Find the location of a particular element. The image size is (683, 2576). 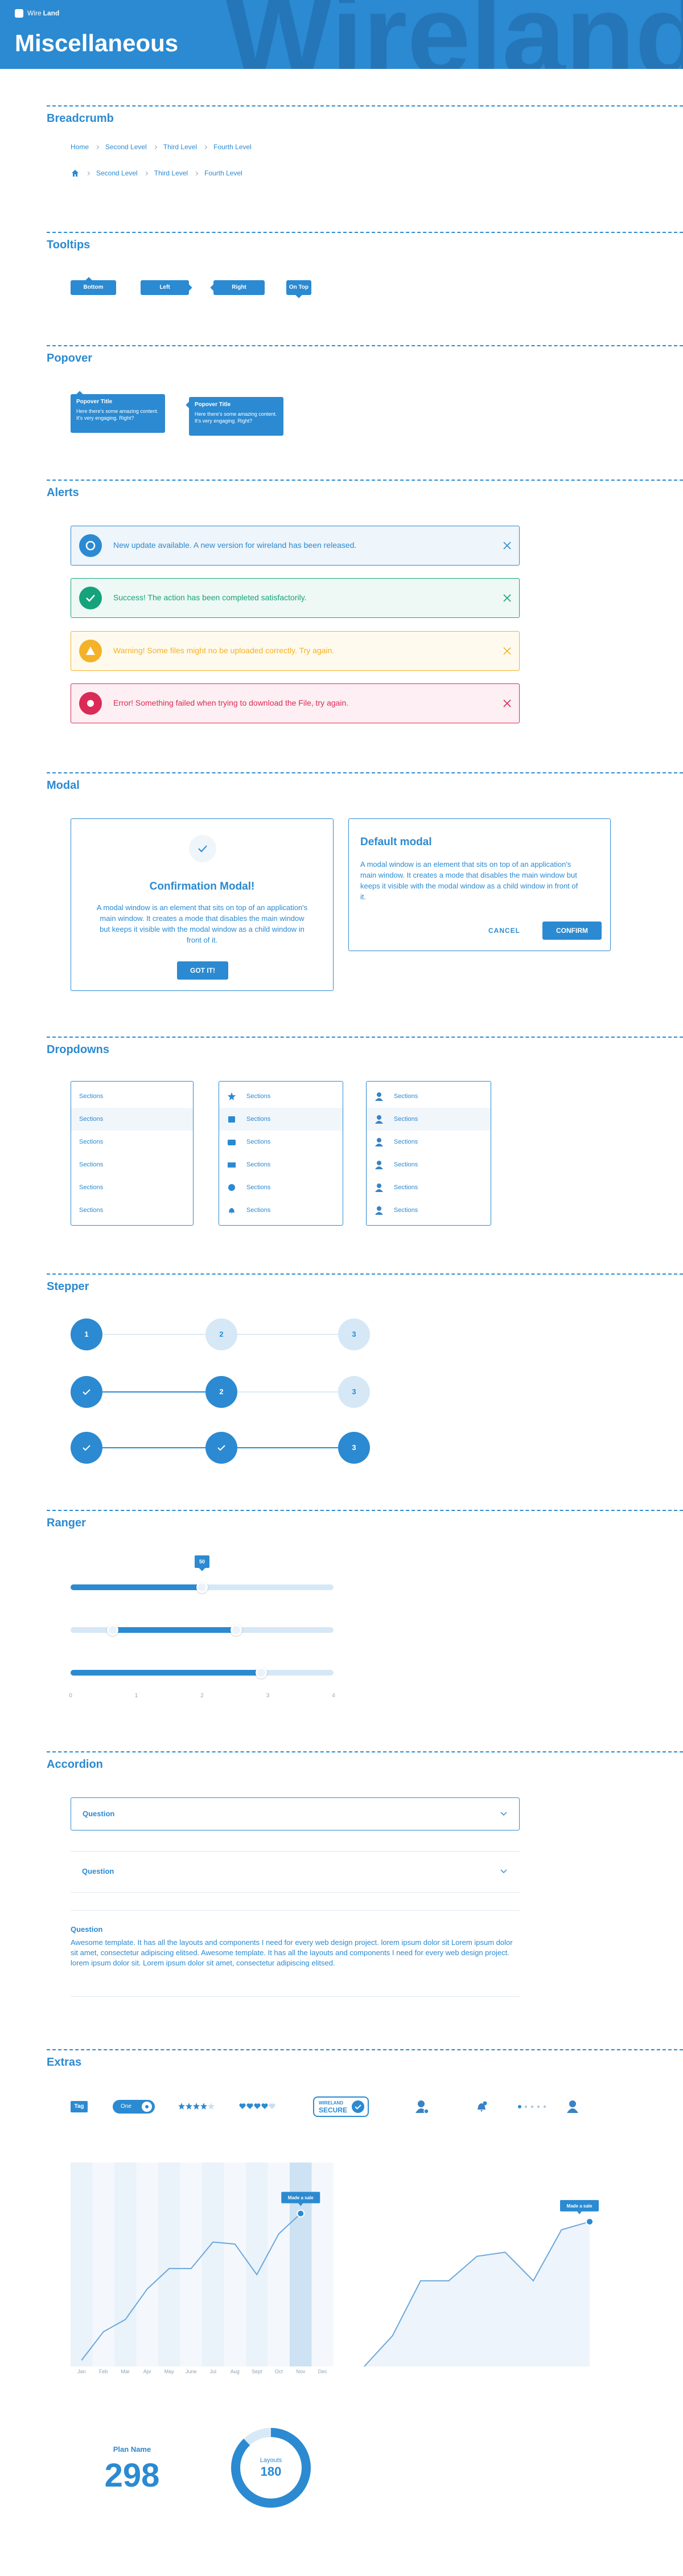

tooltip-text: On Top is located at coordinates (299, 287).